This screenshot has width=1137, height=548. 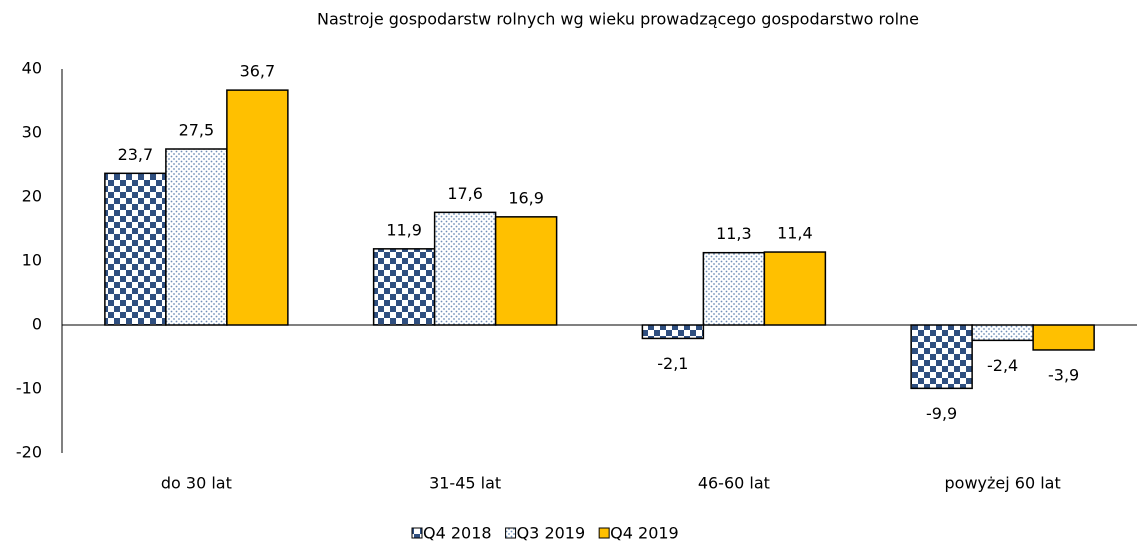 What do you see at coordinates (32, 260) in the screenshot?
I see `y-tick-label: 10` at bounding box center [32, 260].